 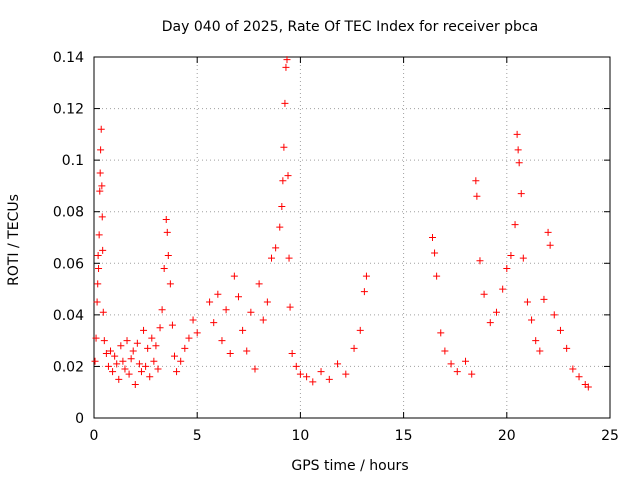 What do you see at coordinates (610, 436) in the screenshot?
I see `x-tick-label: 25` at bounding box center [610, 436].